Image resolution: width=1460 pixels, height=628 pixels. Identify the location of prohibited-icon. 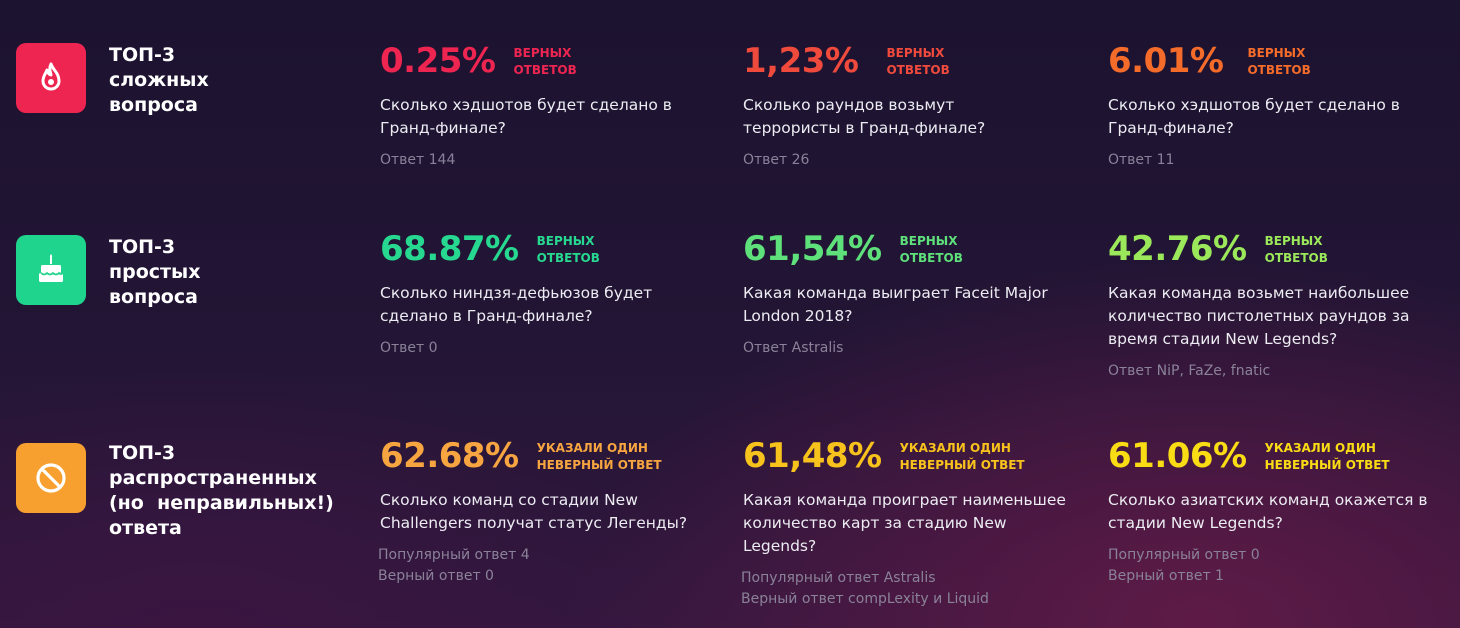
(51, 478).